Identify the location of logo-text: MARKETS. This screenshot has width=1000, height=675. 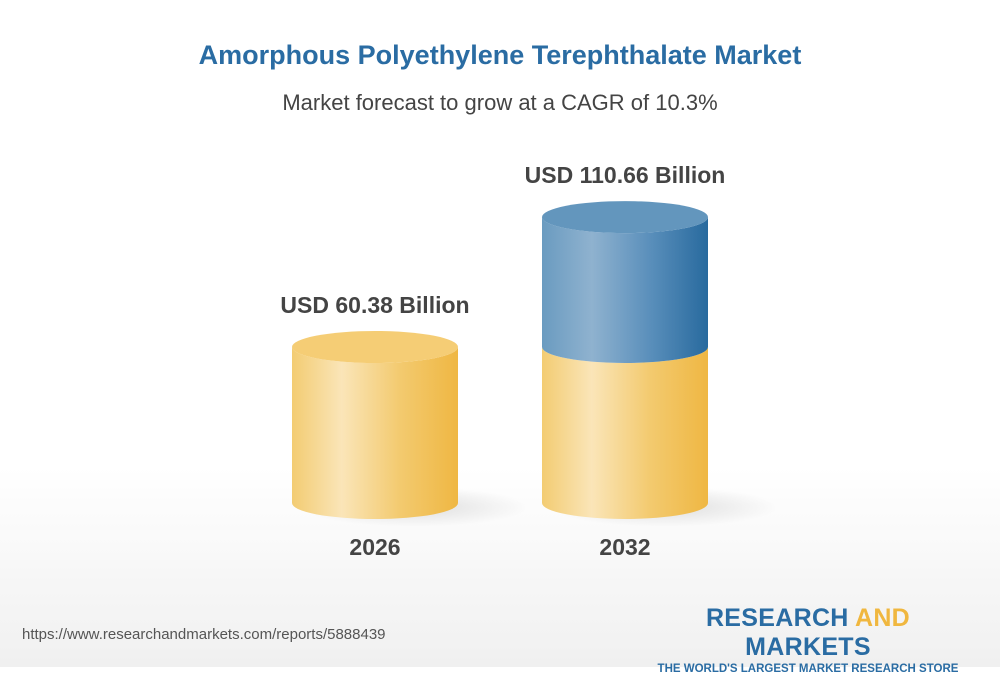
(808, 647).